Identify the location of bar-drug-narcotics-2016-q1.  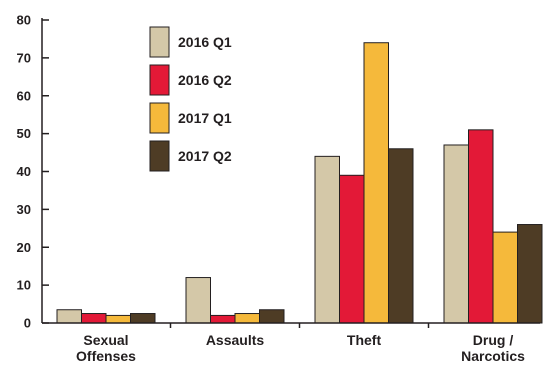
(456, 234).